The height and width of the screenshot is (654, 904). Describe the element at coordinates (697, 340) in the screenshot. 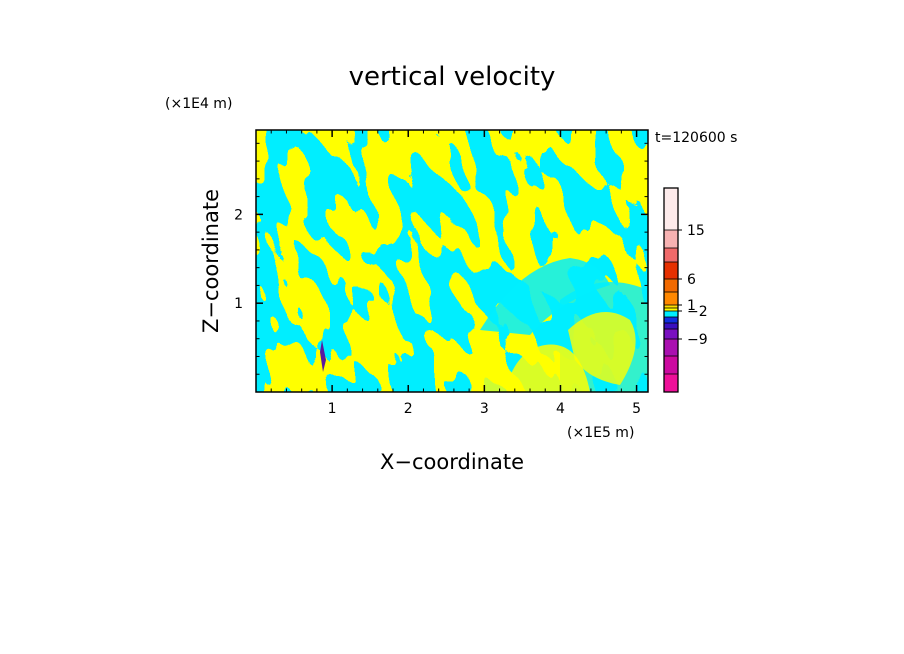

I see `colorbar-label: −9` at that location.